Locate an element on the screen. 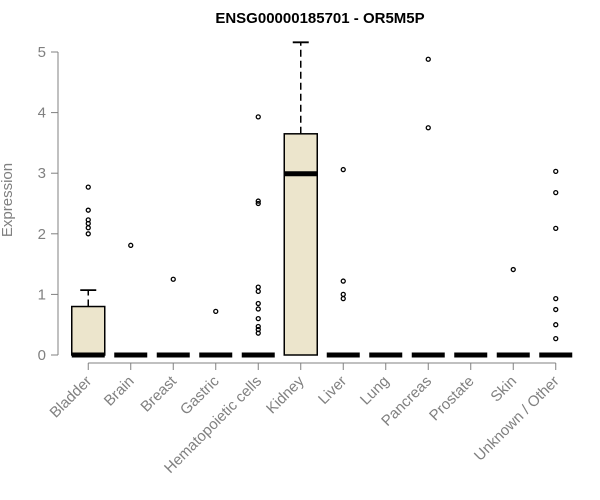  x-tick-label: Breast is located at coordinates (158, 393).